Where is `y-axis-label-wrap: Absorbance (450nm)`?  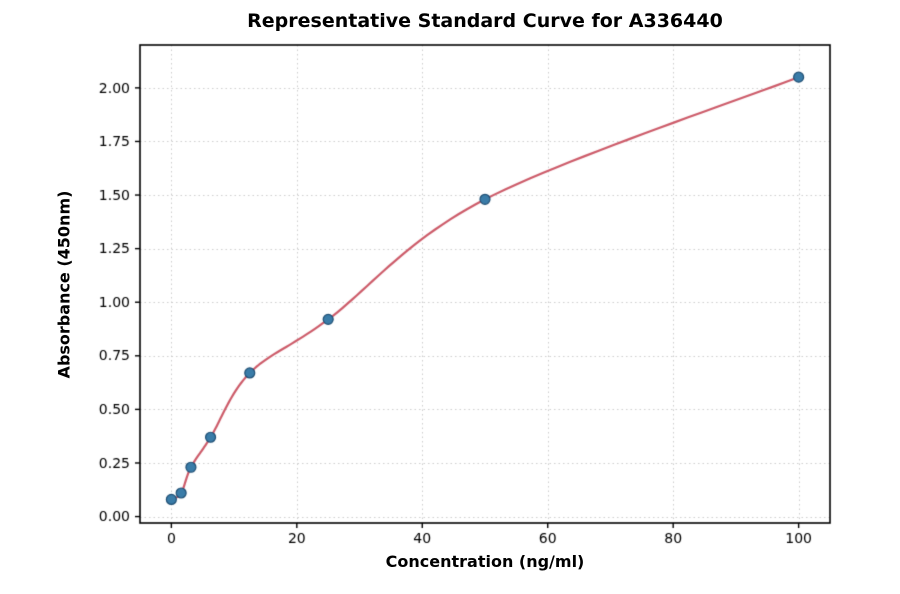 y-axis-label-wrap: Absorbance (450nm) is located at coordinates (64, 284).